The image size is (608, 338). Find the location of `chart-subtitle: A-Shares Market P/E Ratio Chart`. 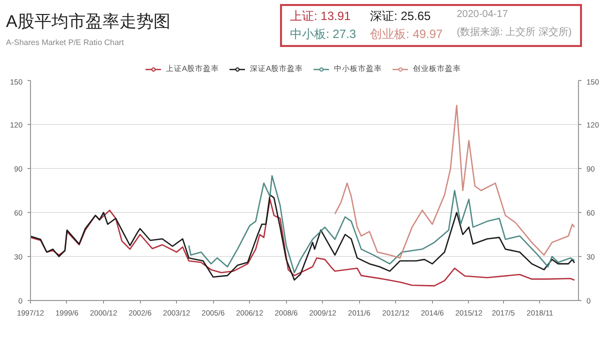

chart-subtitle: A-Shares Market P/E Ratio Chart is located at coordinates (65, 43).